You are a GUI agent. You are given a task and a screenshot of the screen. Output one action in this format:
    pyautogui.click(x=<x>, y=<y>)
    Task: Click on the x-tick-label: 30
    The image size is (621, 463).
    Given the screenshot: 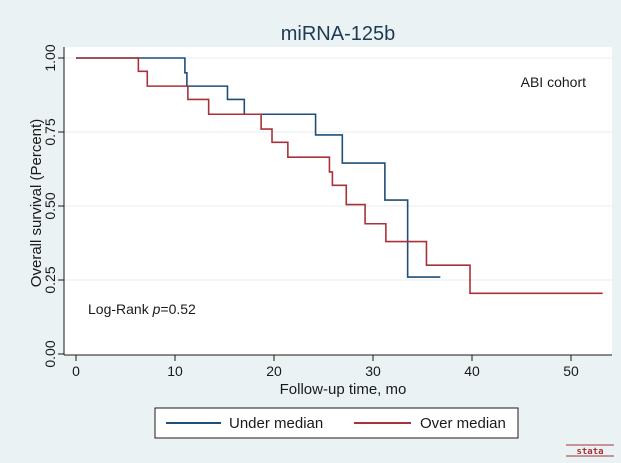 What is the action you would take?
    pyautogui.click(x=373, y=371)
    